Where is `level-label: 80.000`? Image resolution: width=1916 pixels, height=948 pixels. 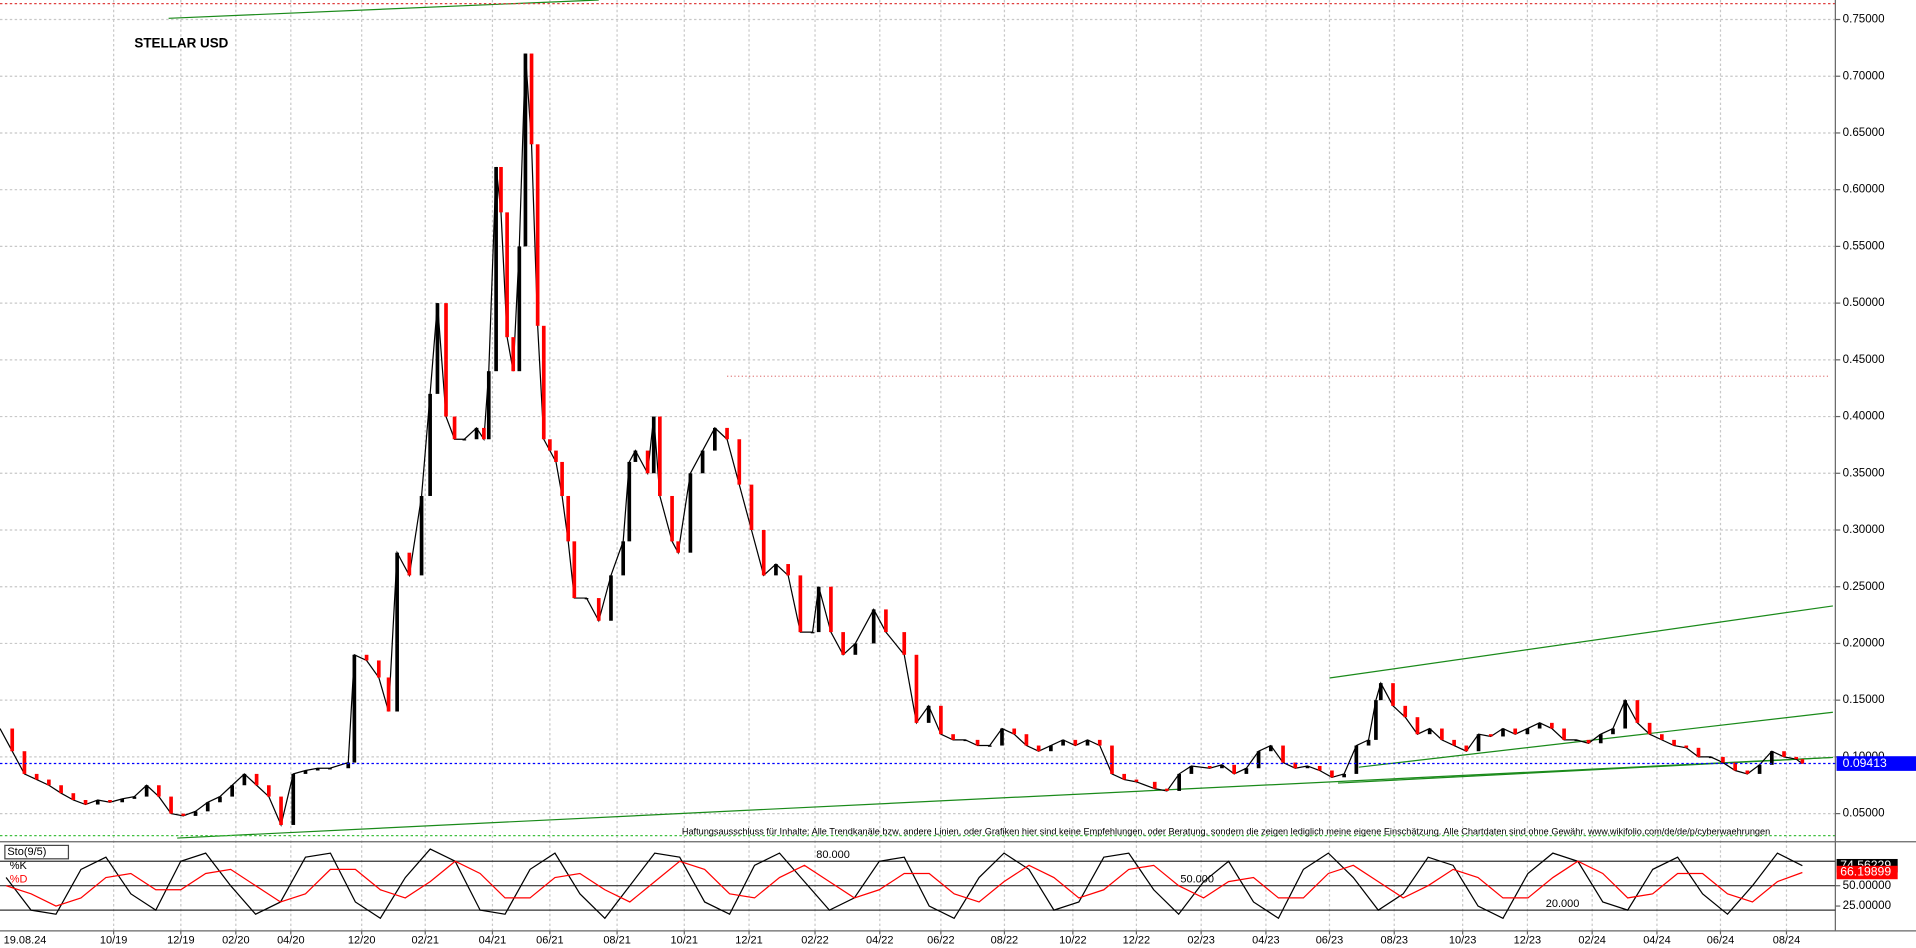 level-label: 80.000 is located at coordinates (833, 855).